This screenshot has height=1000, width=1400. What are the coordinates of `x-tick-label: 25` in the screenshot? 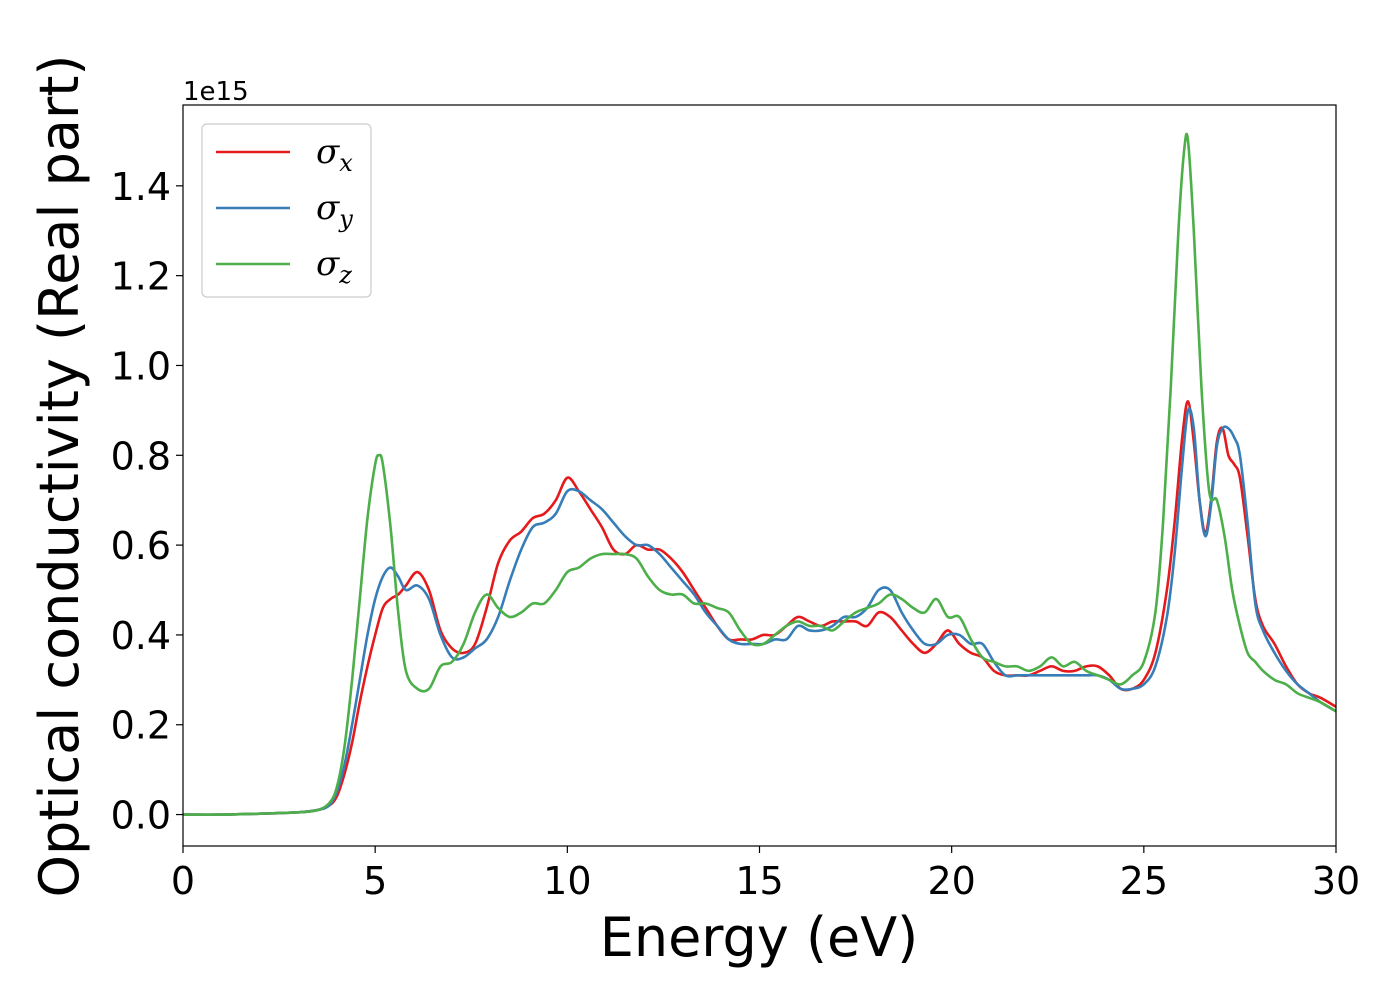 It's located at (1144, 881).